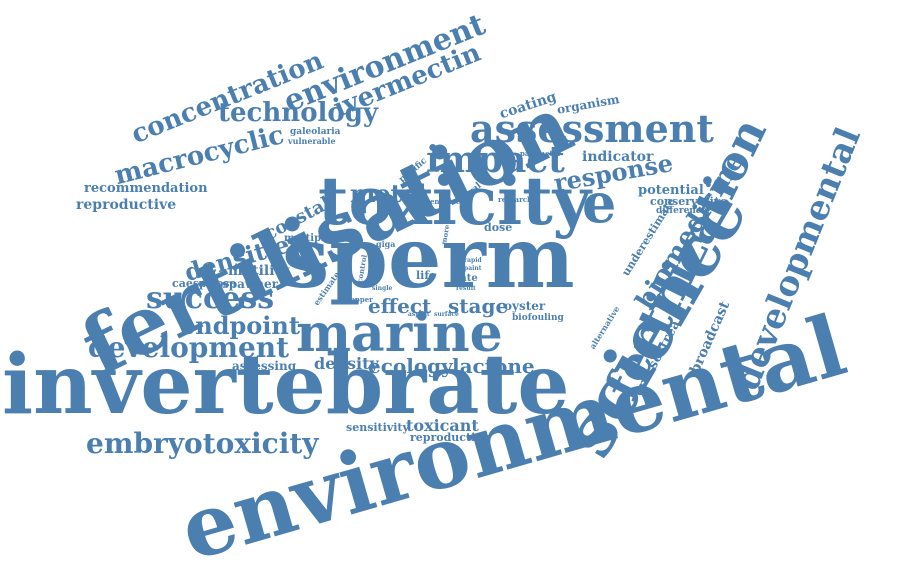  I want to click on word-technology: technology, so click(298, 113).